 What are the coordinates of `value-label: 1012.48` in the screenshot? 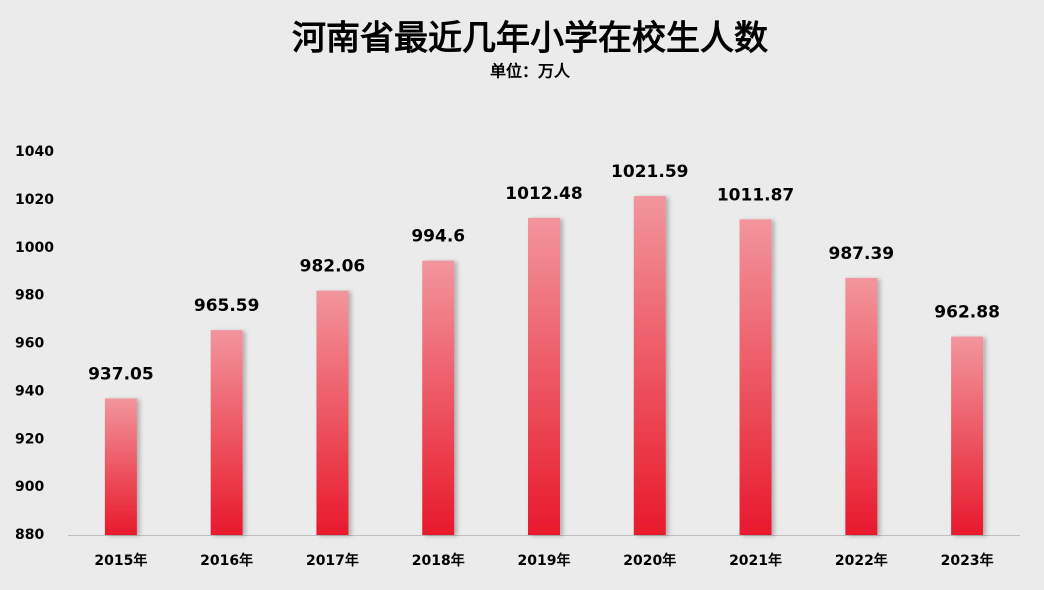 It's located at (543, 194).